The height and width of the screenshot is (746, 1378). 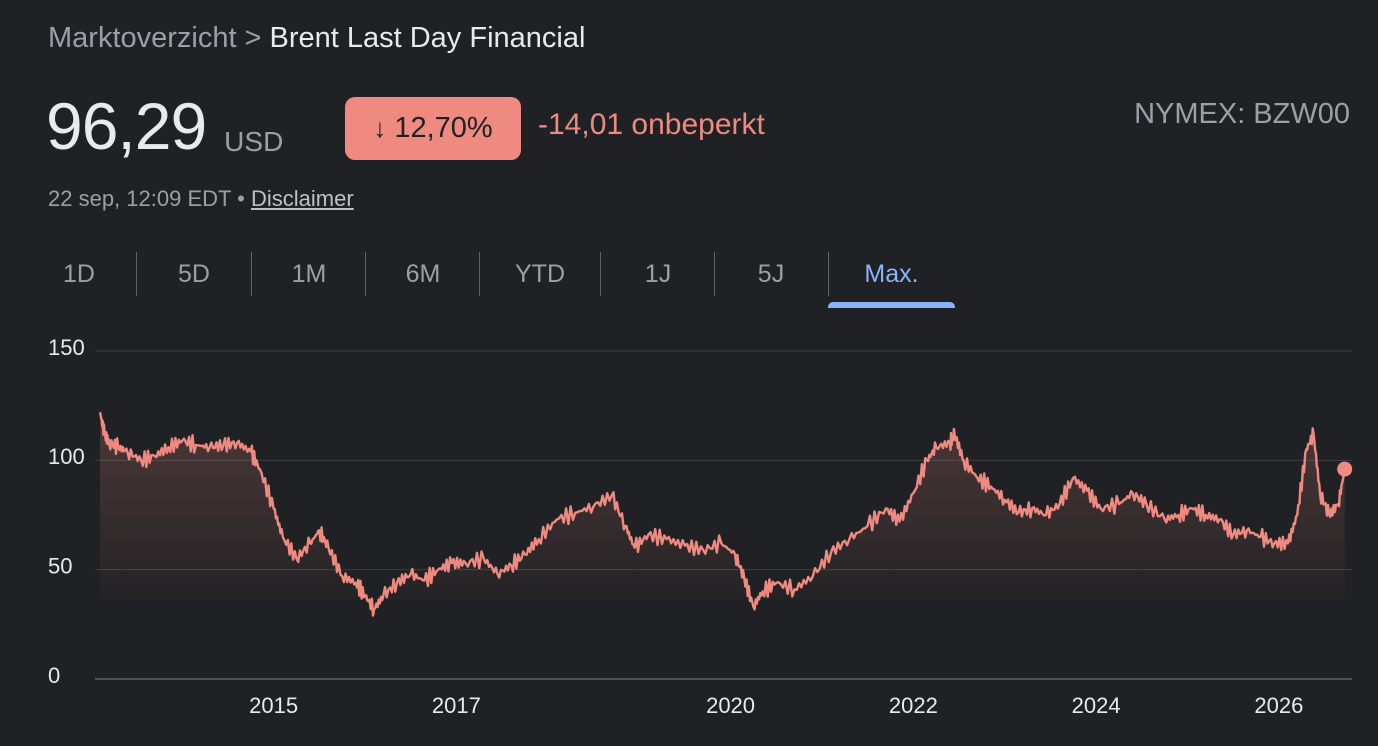 I want to click on tab-label: YTD, so click(x=540, y=273).